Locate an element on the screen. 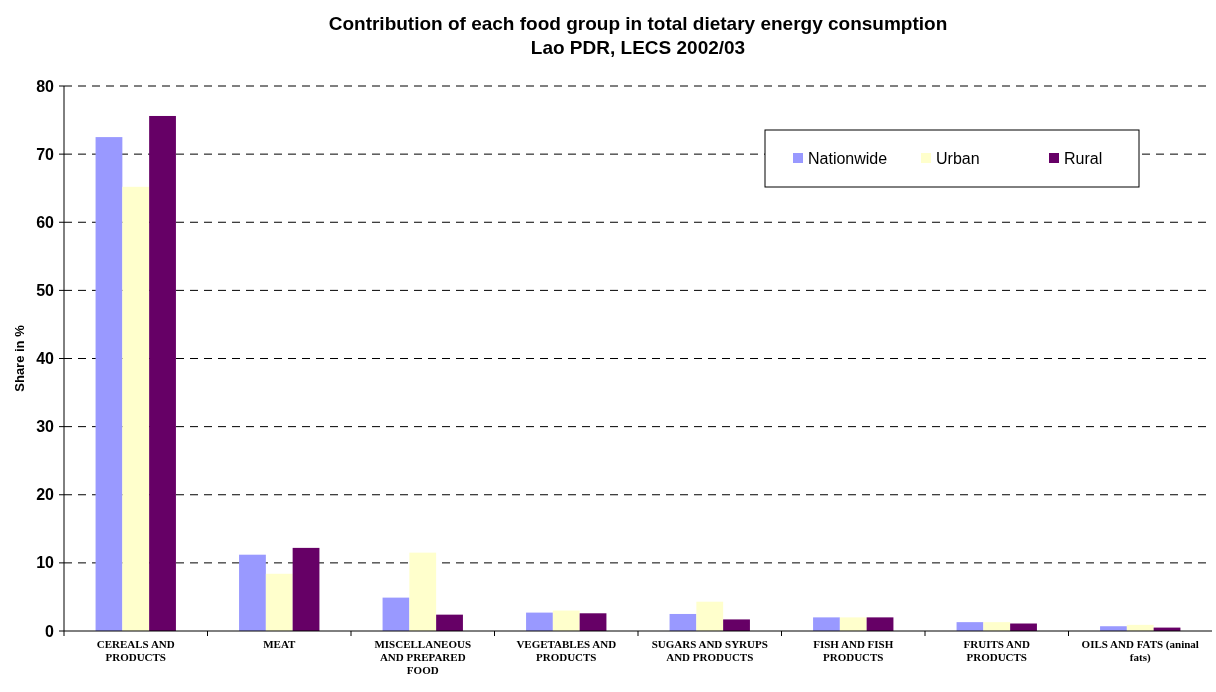  x-tick-label: FRUITS AND PRODUCTS is located at coordinates (996, 650).